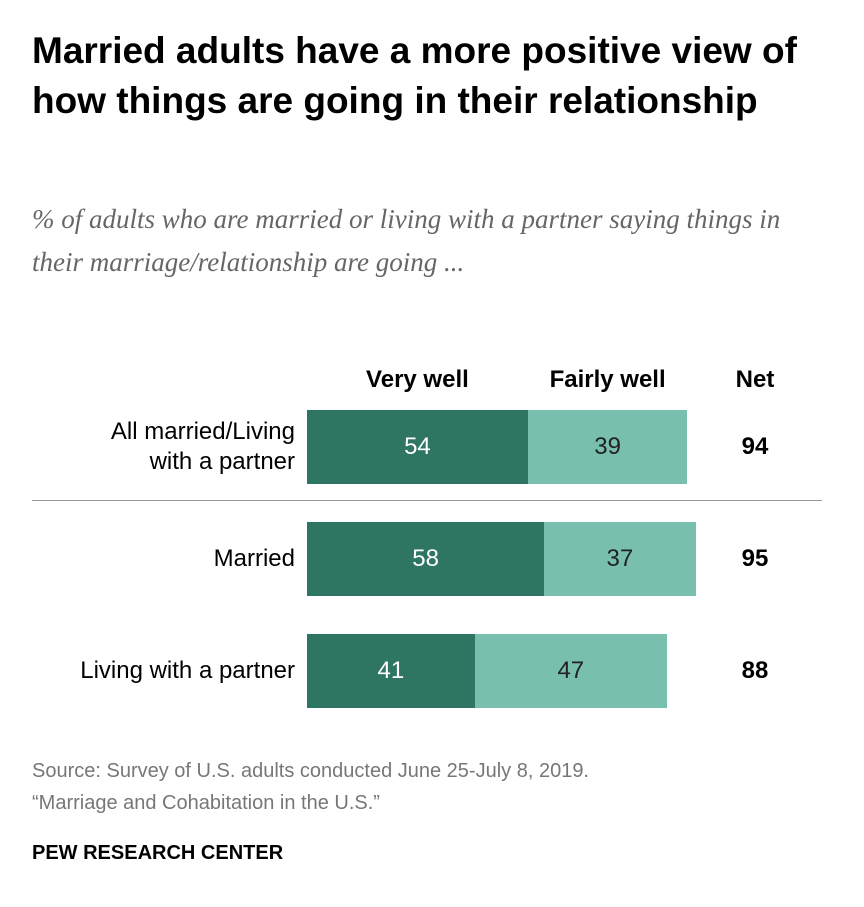 This screenshot has width=864, height=907. Describe the element at coordinates (254, 558) in the screenshot. I see `category-label: Married` at that location.